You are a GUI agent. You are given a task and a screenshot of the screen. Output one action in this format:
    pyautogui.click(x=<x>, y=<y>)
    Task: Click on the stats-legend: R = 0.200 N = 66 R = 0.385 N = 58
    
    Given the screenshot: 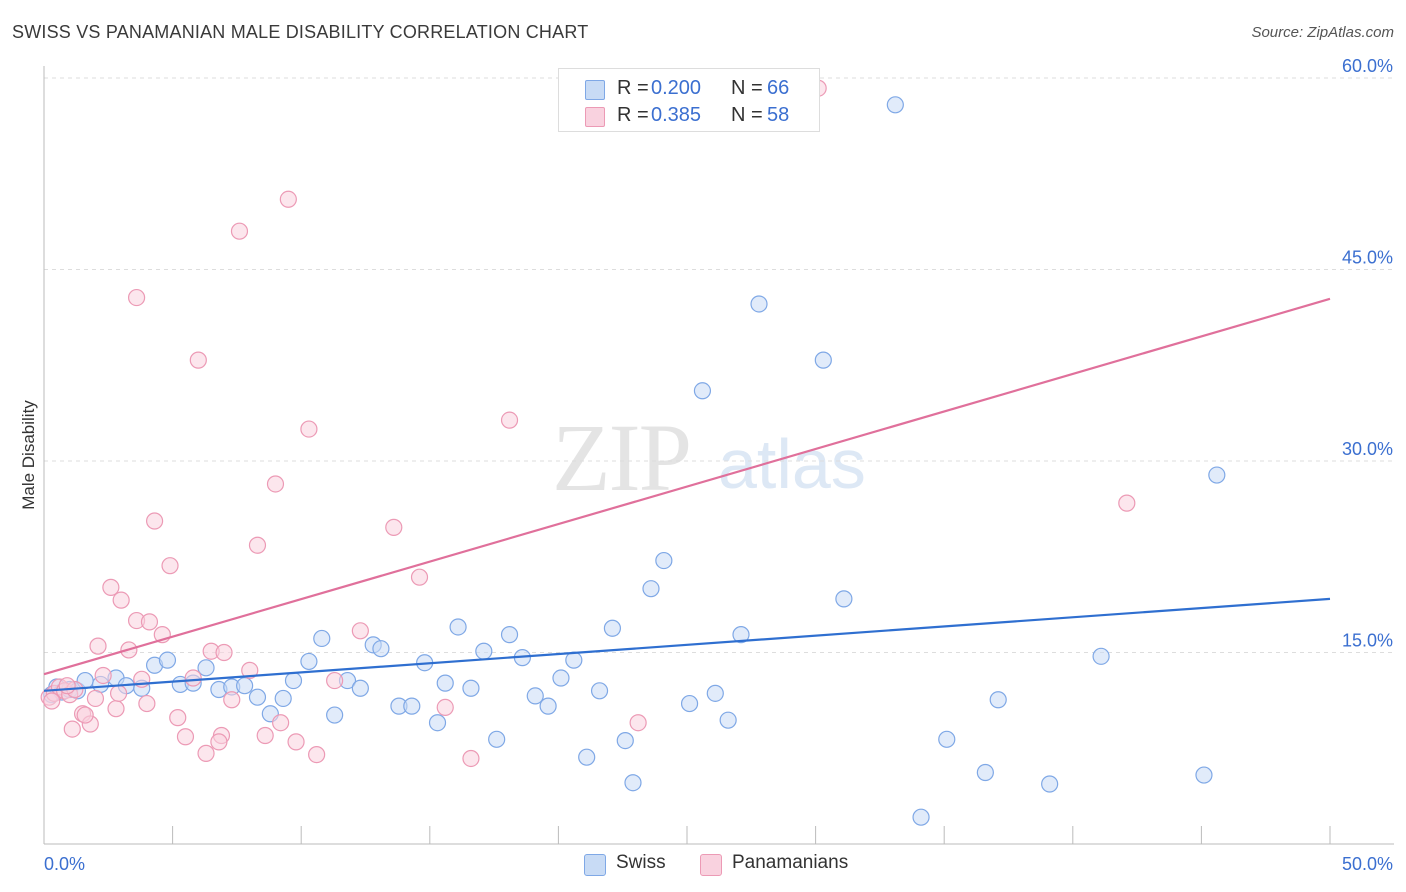 What is the action you would take?
    pyautogui.click(x=689, y=100)
    